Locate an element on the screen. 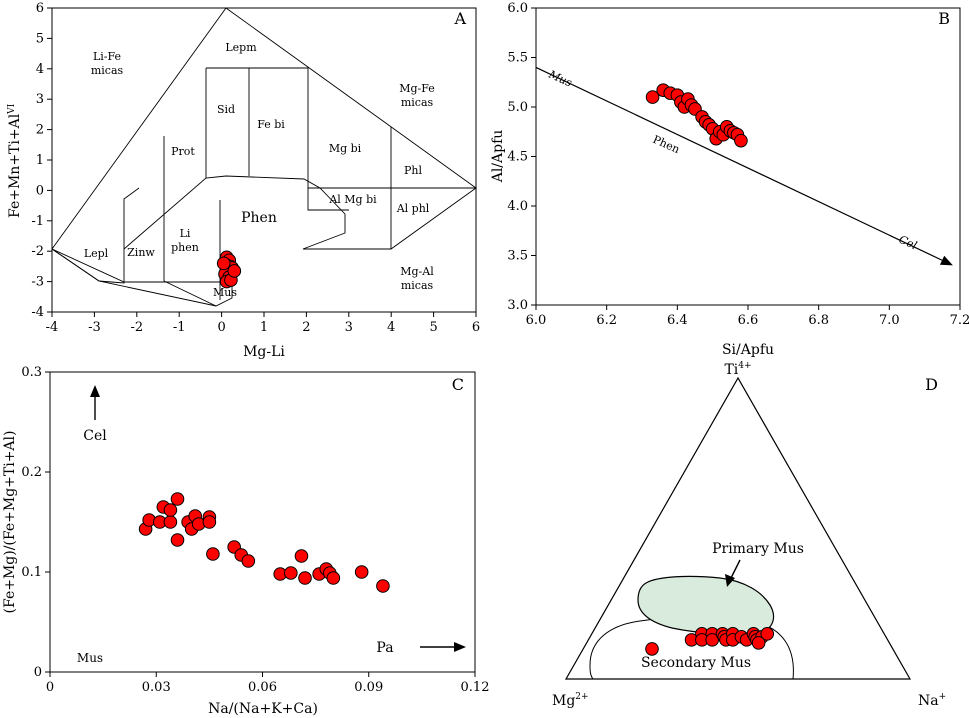 This screenshot has width=969, height=718. field-label-li-fe-micas: micas is located at coordinates (107, 70).